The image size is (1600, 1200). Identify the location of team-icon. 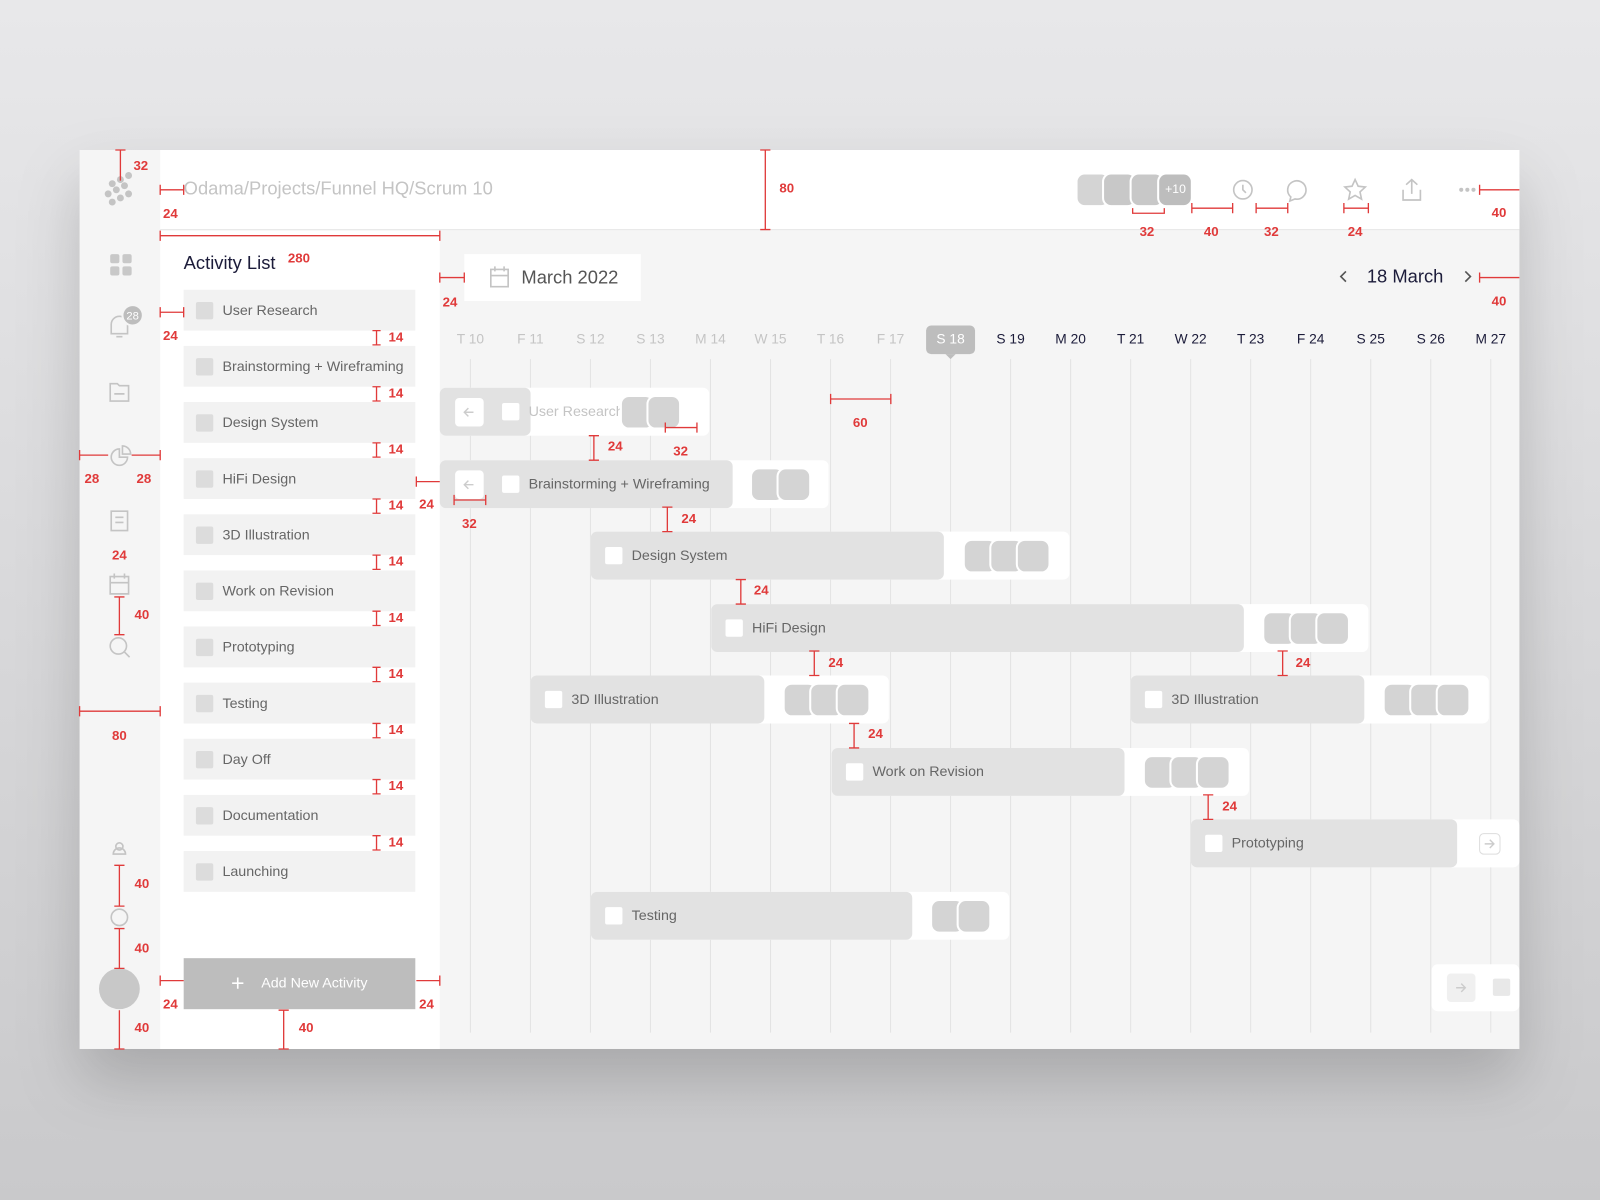
(119, 848).